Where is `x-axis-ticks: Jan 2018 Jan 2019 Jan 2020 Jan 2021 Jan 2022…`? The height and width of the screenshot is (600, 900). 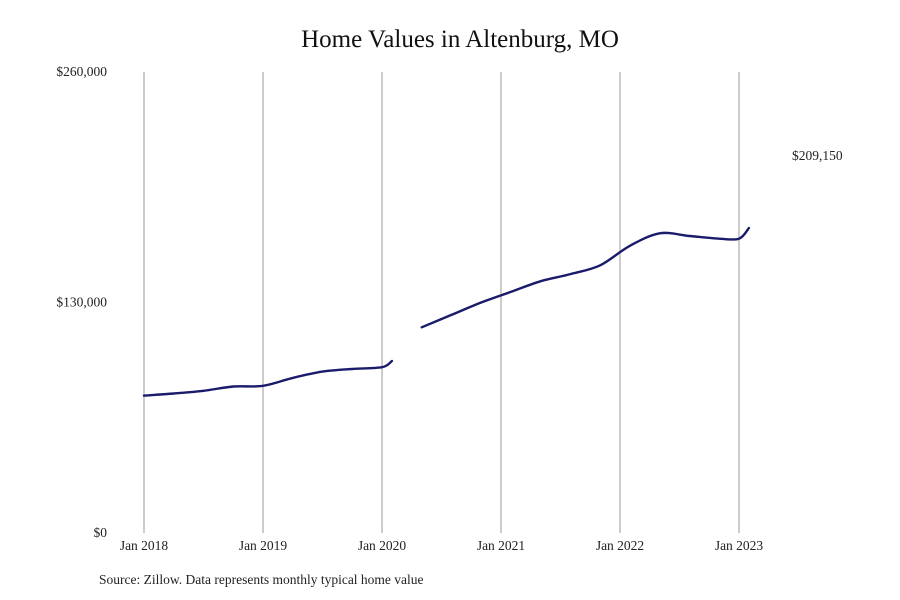
x-axis-ticks: Jan 2018 Jan 2019 Jan 2020 Jan 2021 Jan 2022… is located at coordinates (442, 545).